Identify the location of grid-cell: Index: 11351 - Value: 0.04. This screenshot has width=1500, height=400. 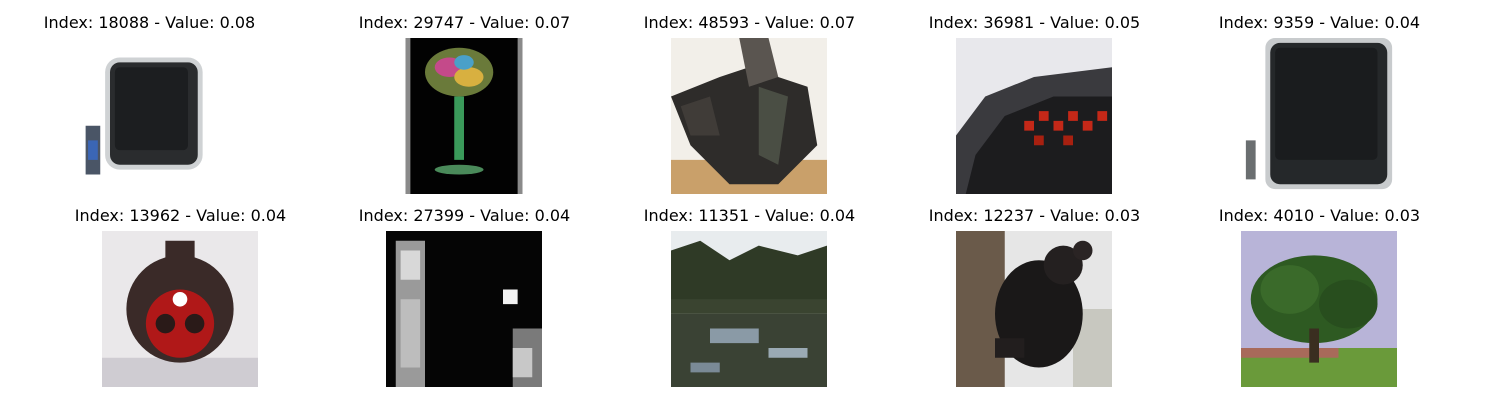
(749, 300).